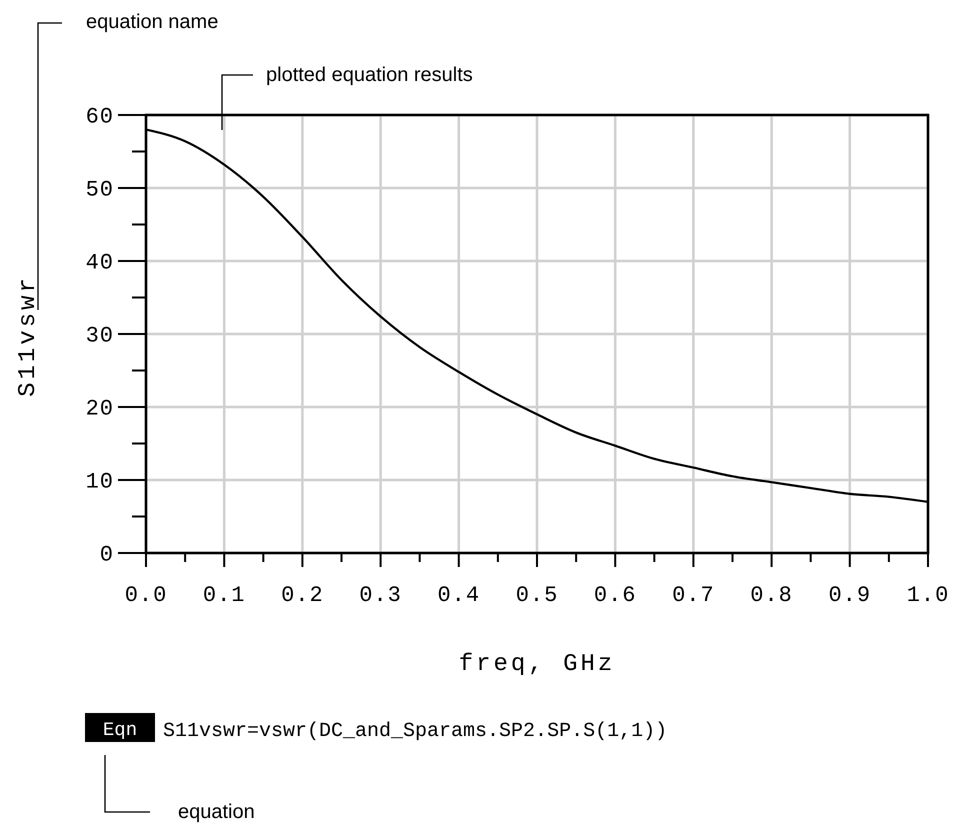 This screenshot has width=959, height=825. What do you see at coordinates (100, 482) in the screenshot?
I see `y-tick-label: 10` at bounding box center [100, 482].